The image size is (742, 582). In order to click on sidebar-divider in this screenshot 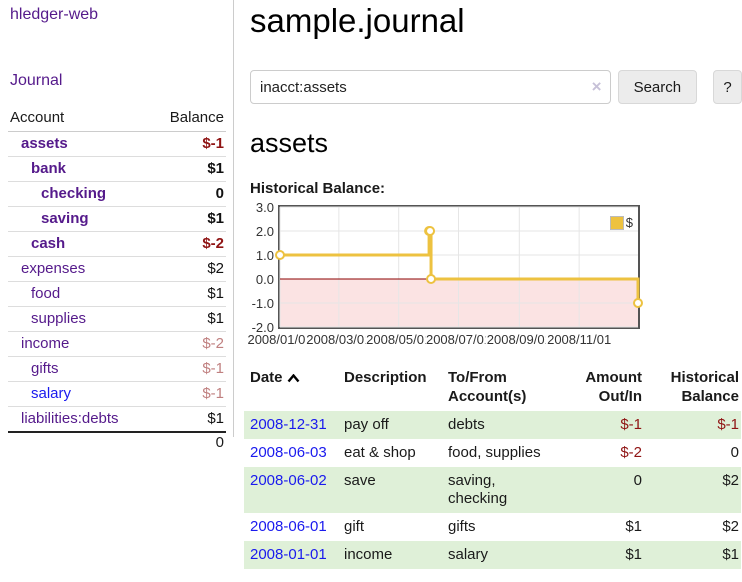, I will do `click(233, 218)`.